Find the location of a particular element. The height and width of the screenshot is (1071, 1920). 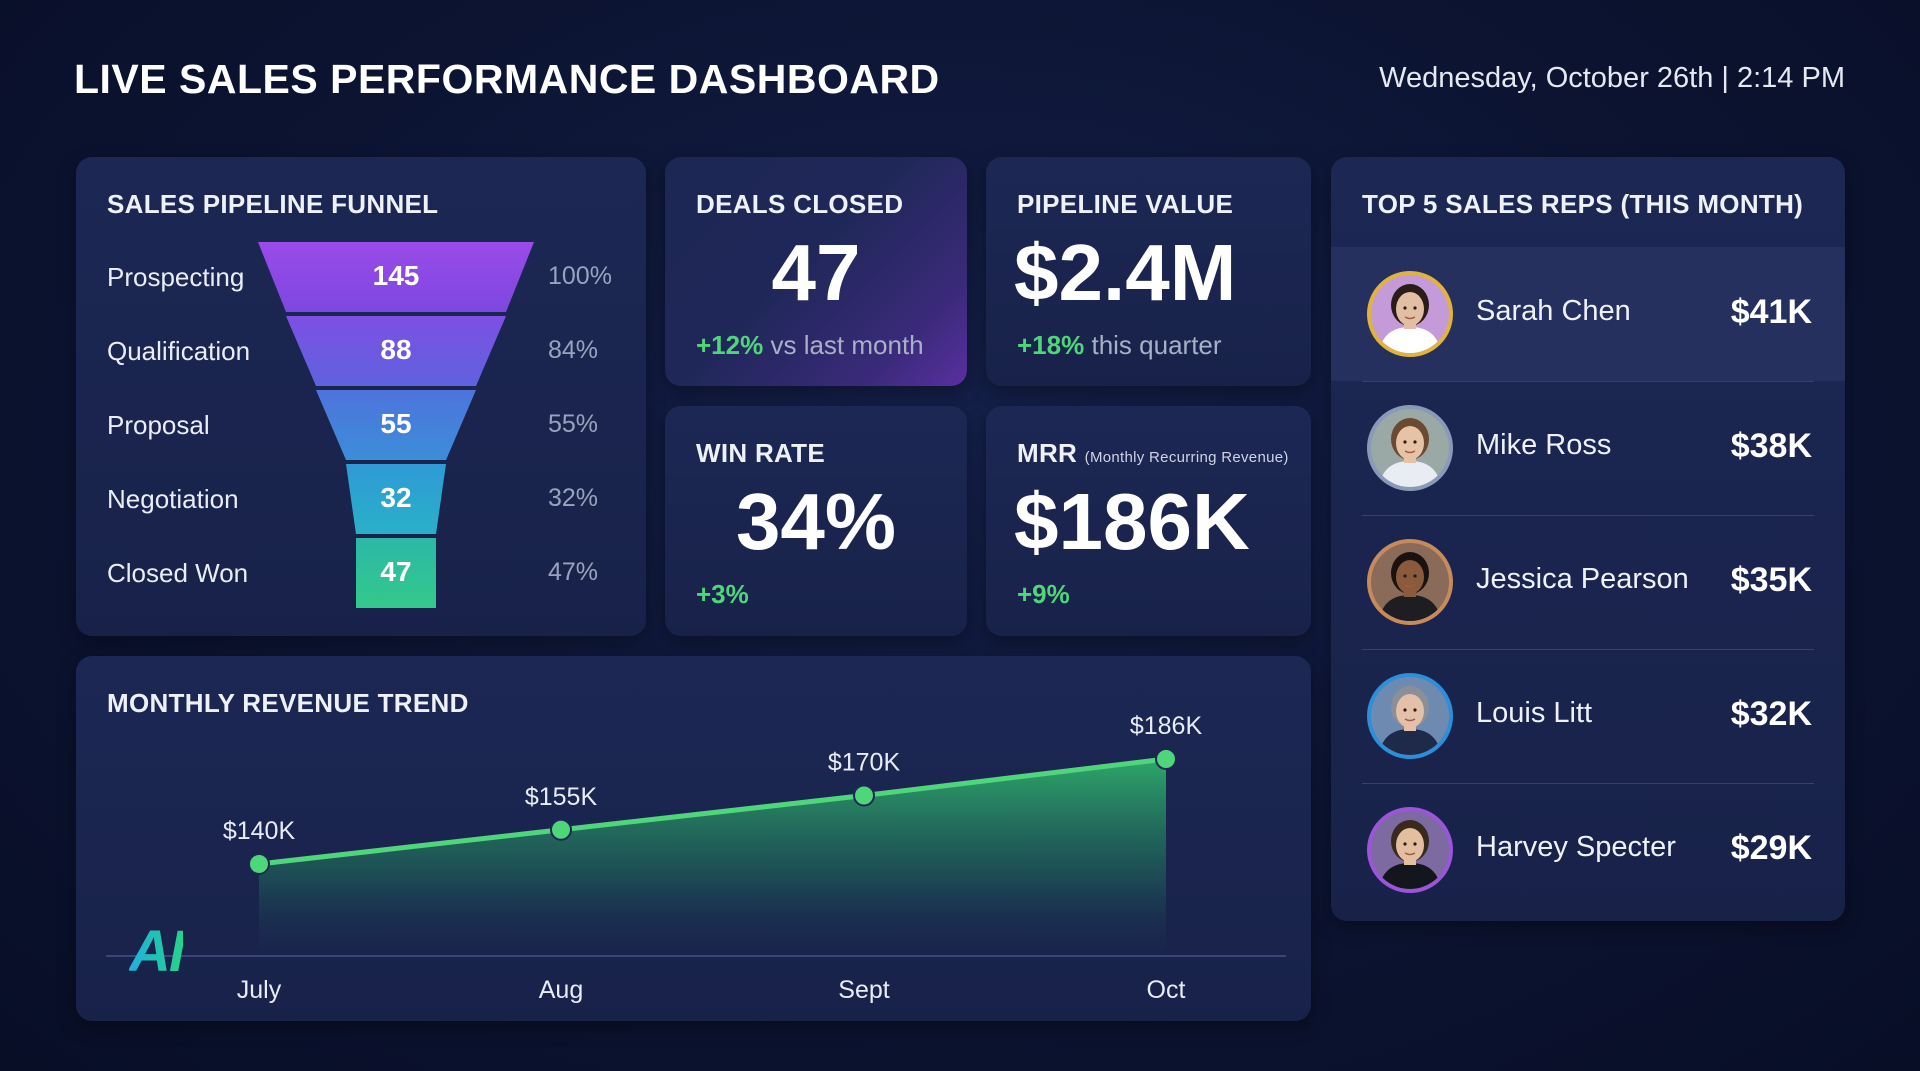

datetime-display: Wednesday, October 26th | 2:14 PM is located at coordinates (1612, 78).